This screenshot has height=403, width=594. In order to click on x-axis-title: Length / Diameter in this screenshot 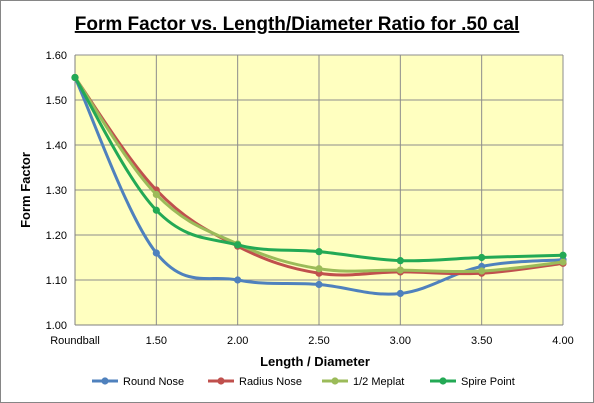, I will do `click(315, 361)`.